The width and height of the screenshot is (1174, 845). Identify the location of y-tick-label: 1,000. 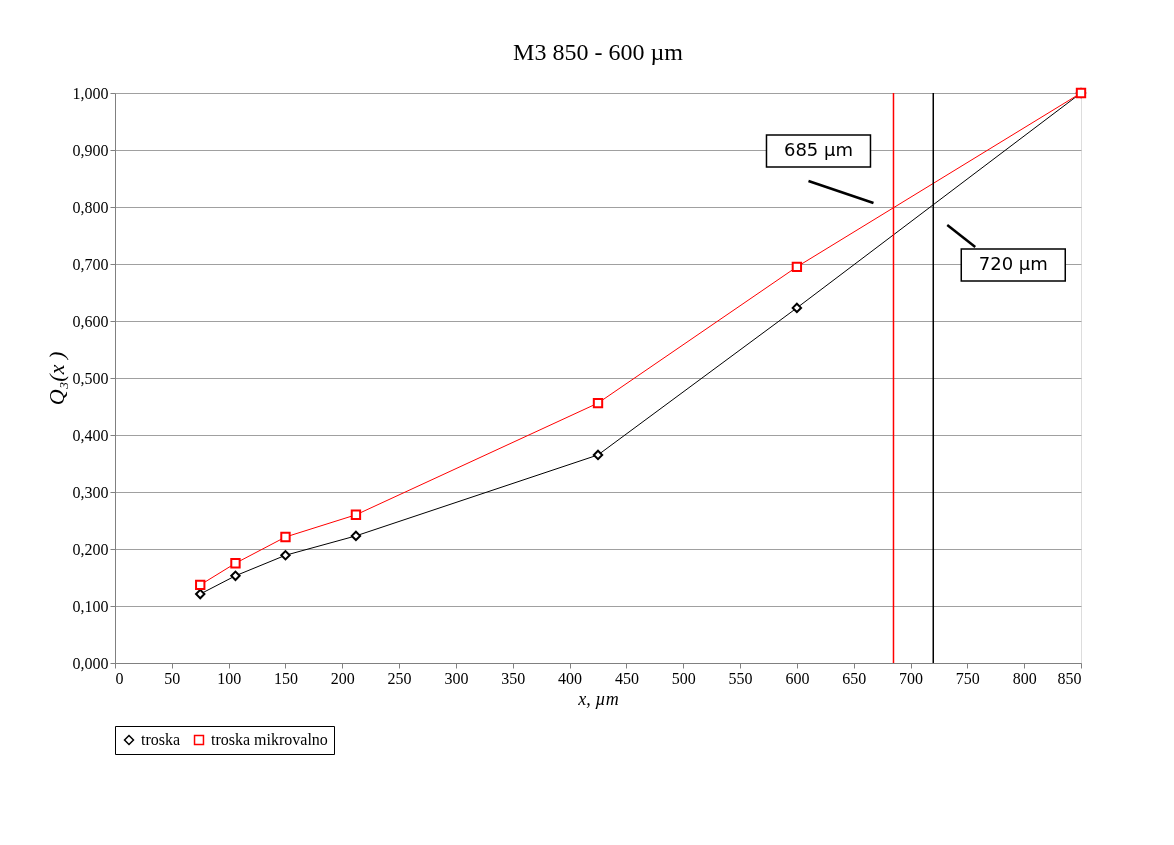
(90, 93).